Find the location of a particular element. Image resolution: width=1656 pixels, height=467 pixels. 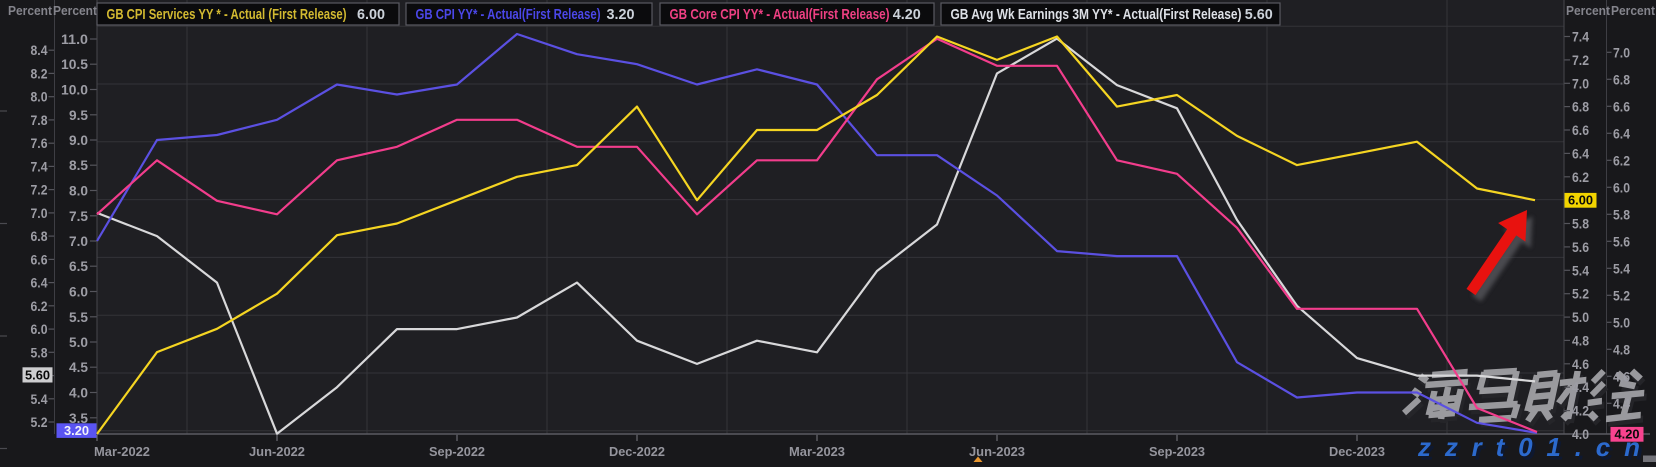

svg-text: 7.8 is located at coordinates (39, 120).